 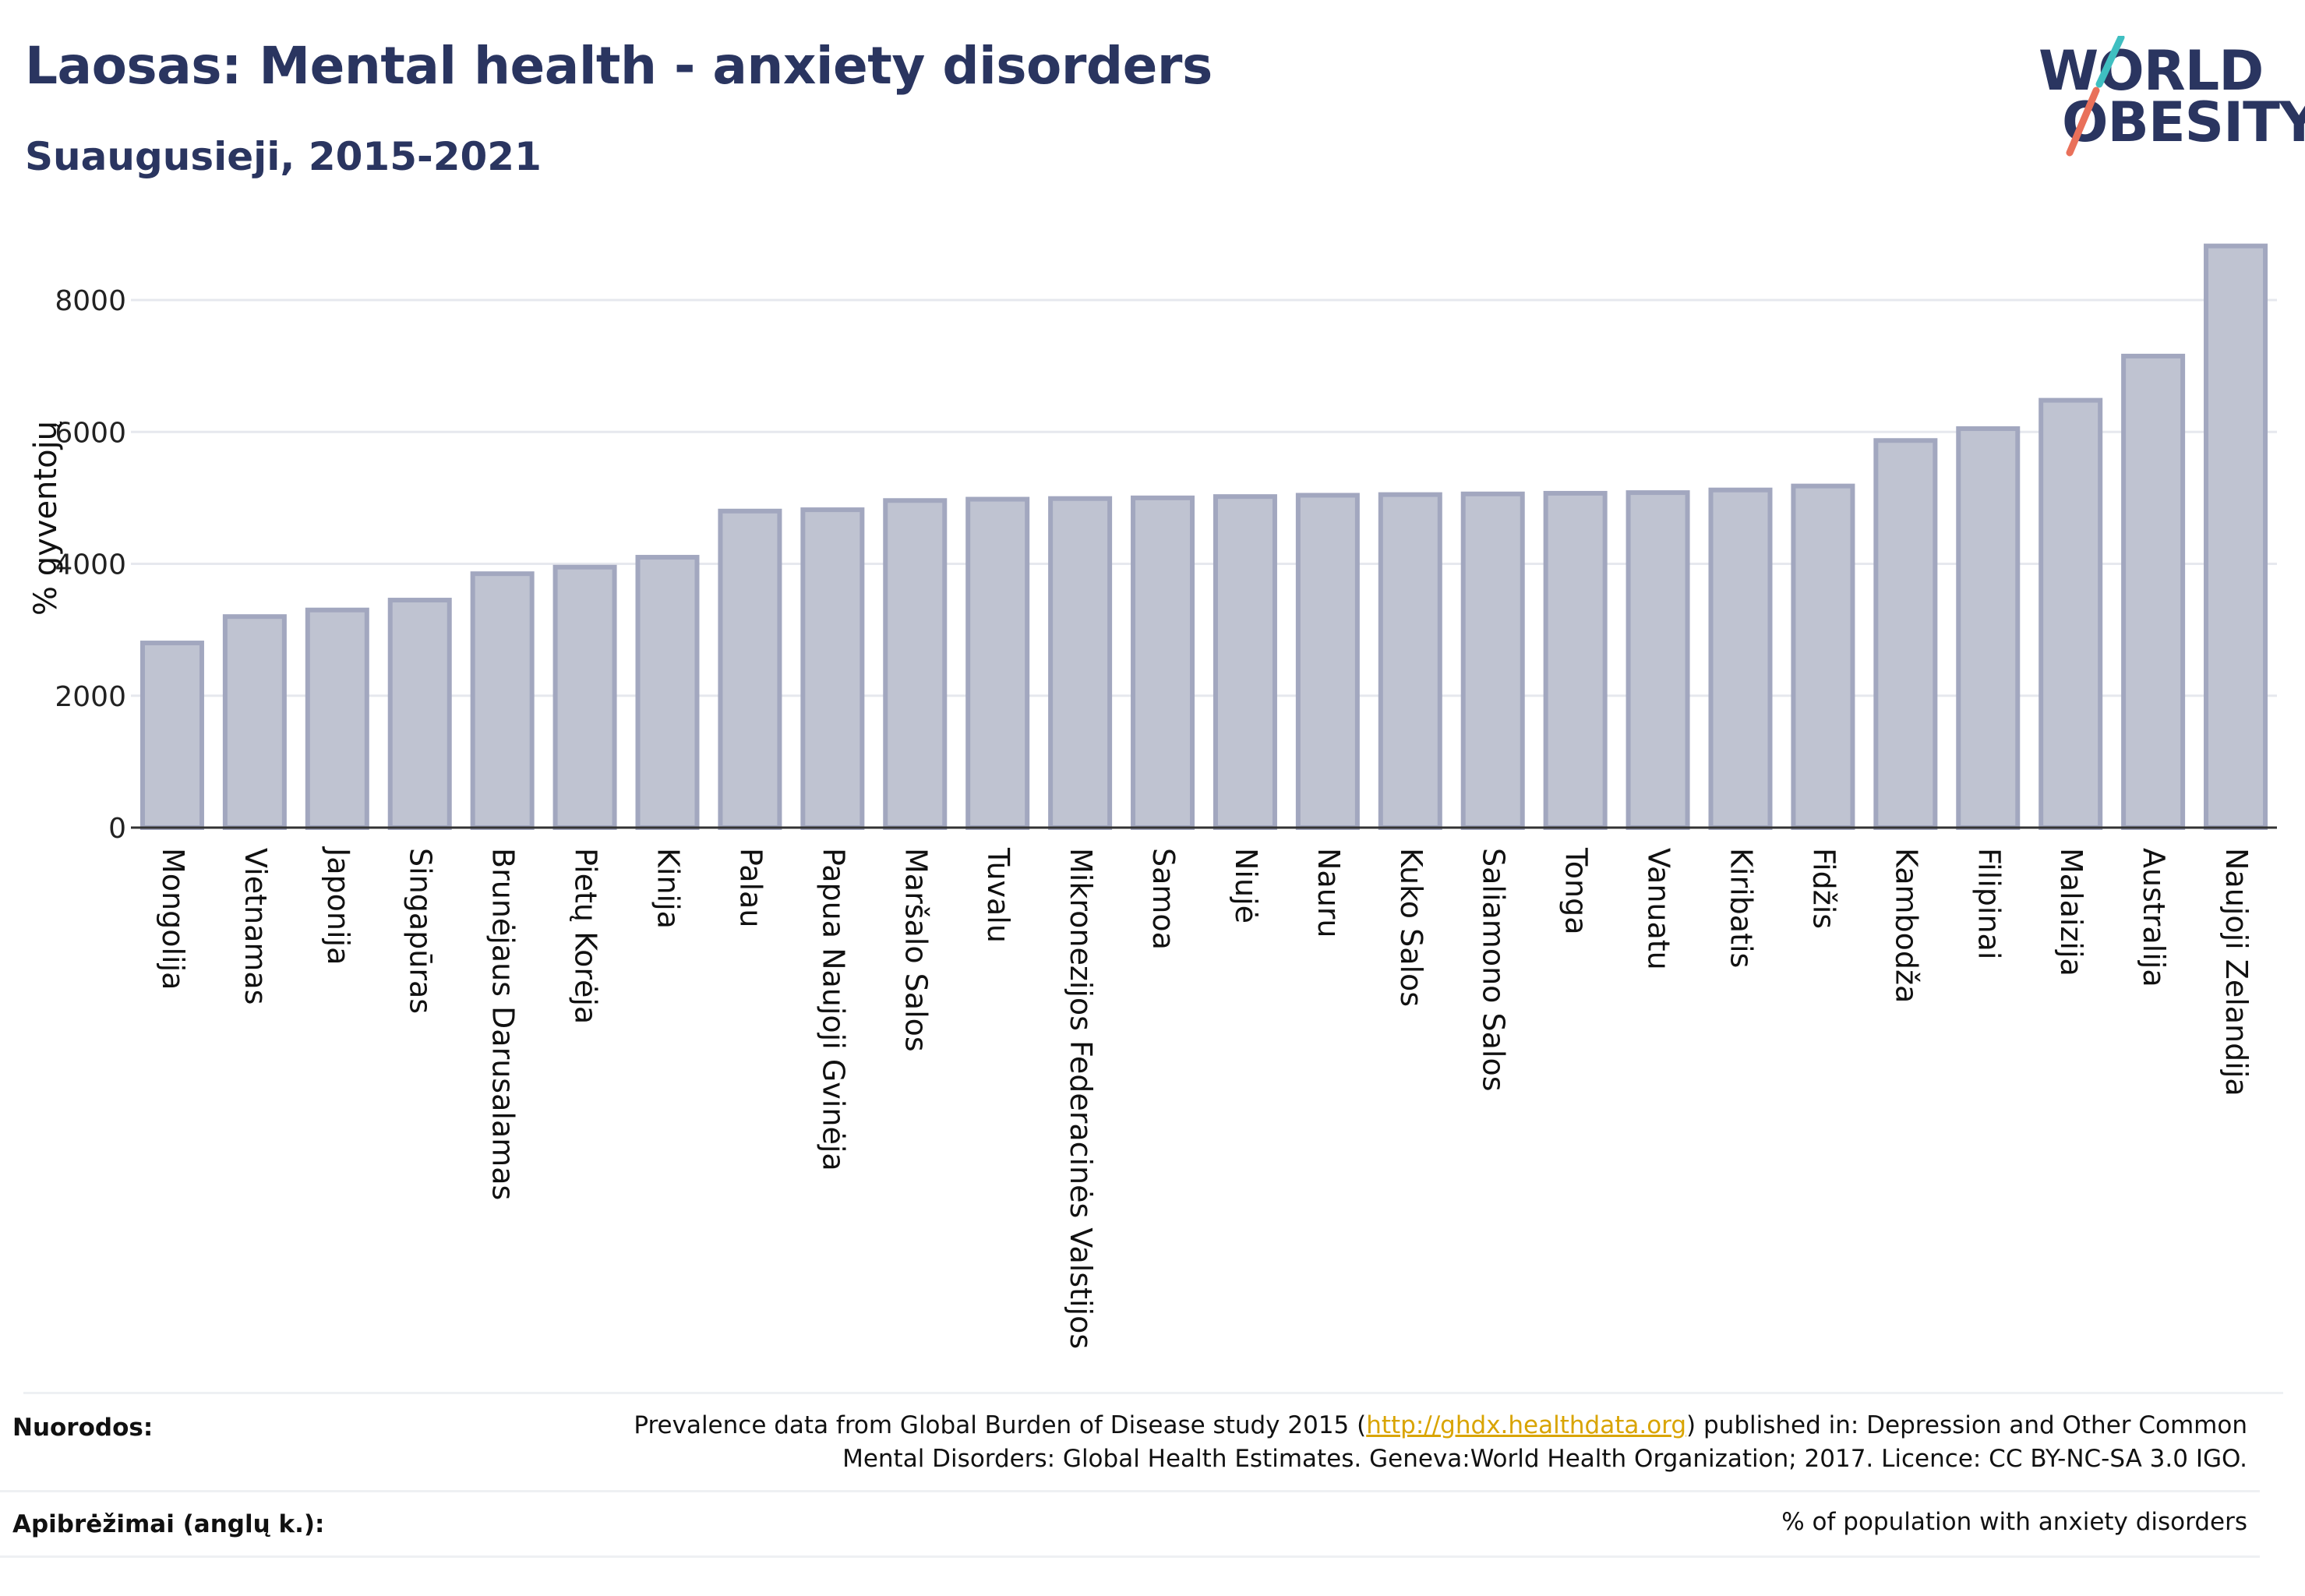 I want to click on footer-divider, so click(x=1153, y=1393).